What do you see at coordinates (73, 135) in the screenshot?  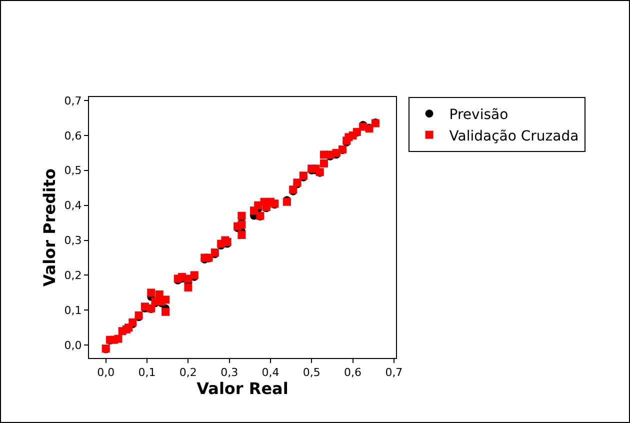 I see `y-tick-label: 0,6` at bounding box center [73, 135].